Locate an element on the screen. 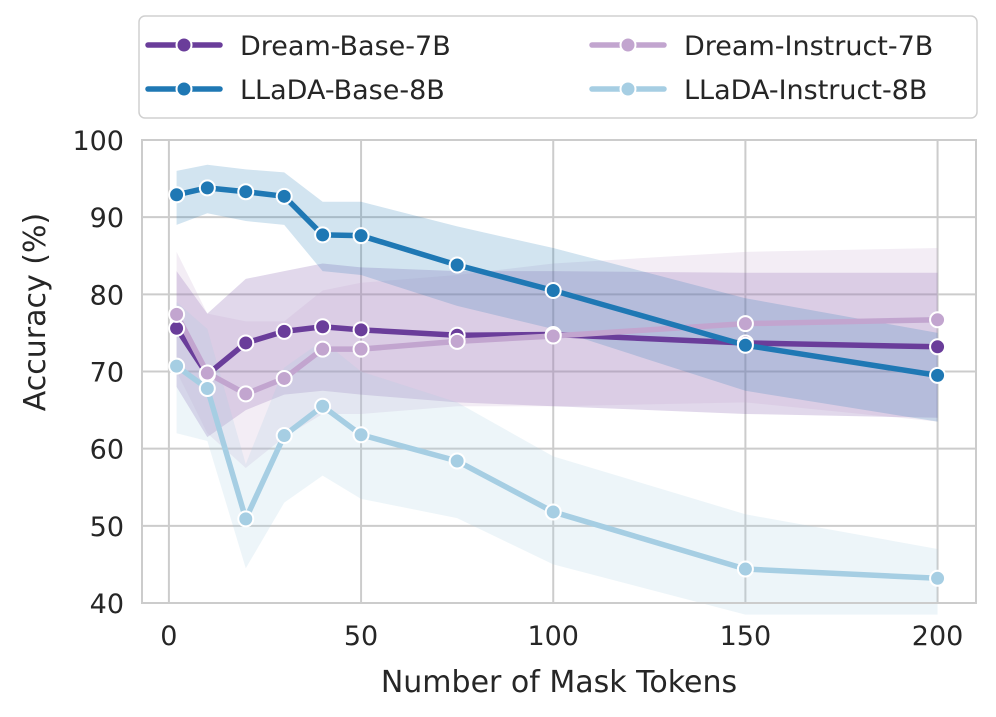 Image resolution: width=996 pixels, height=717 pixels. x-tick-label-100: 100 is located at coordinates (553, 636).